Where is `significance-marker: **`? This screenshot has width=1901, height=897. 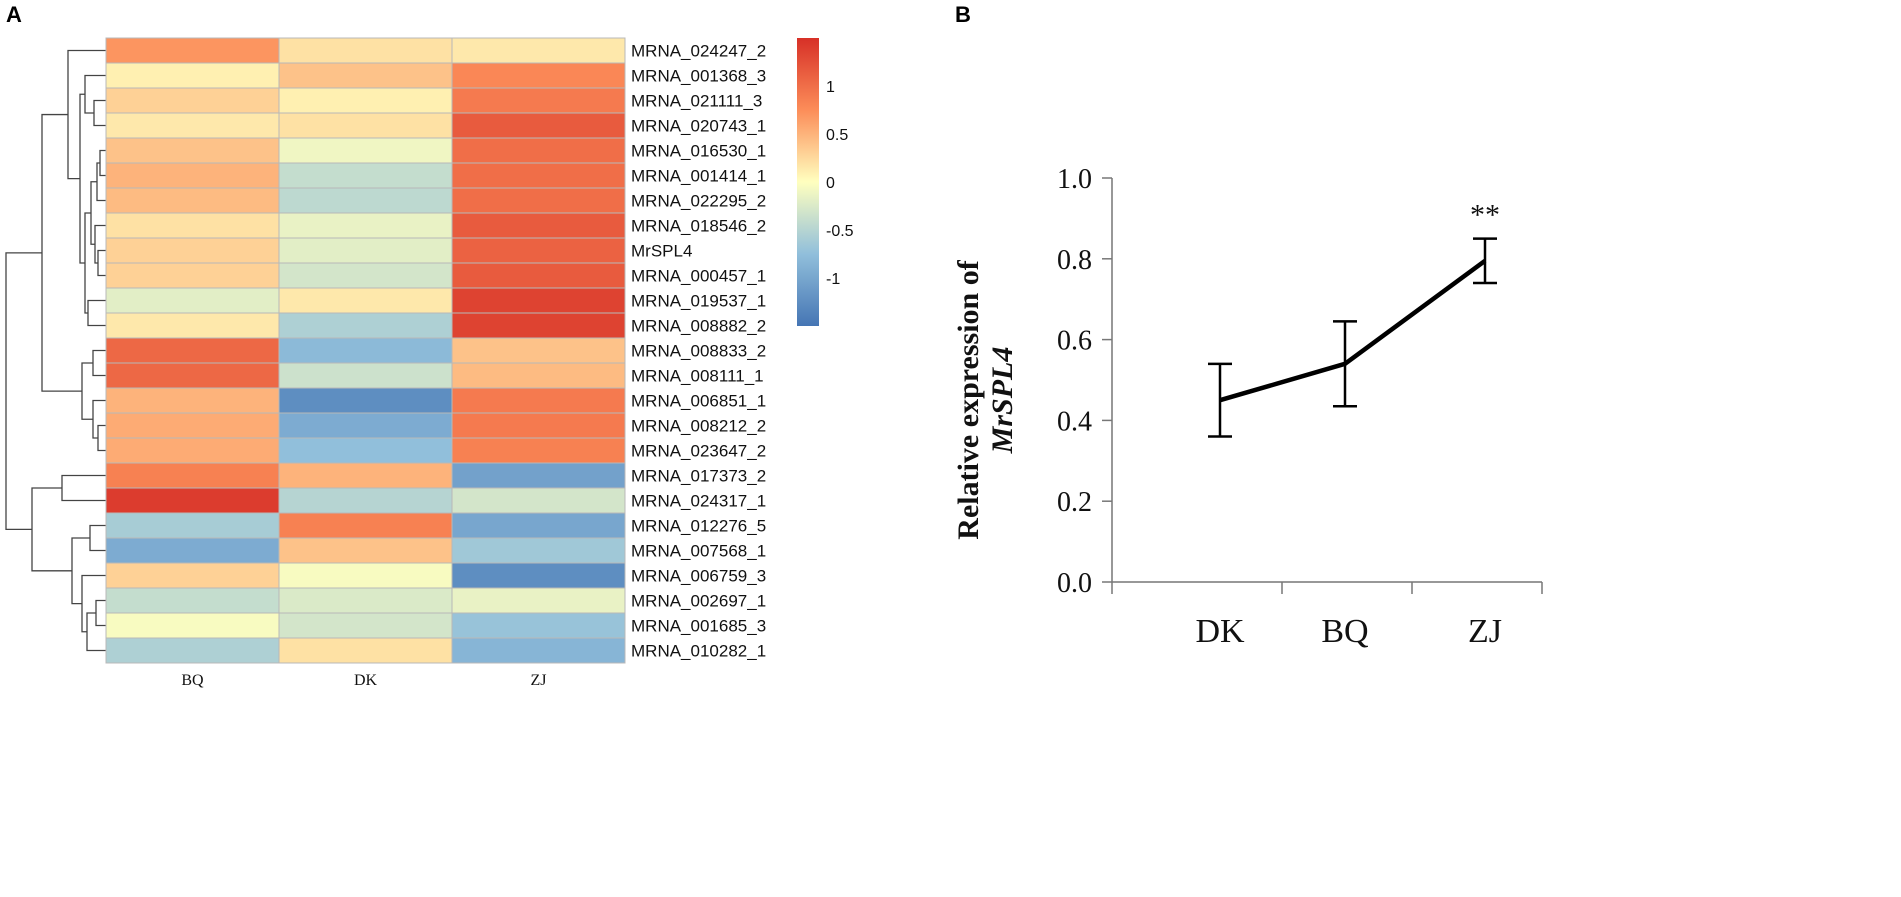
significance-marker: ** is located at coordinates (1485, 215).